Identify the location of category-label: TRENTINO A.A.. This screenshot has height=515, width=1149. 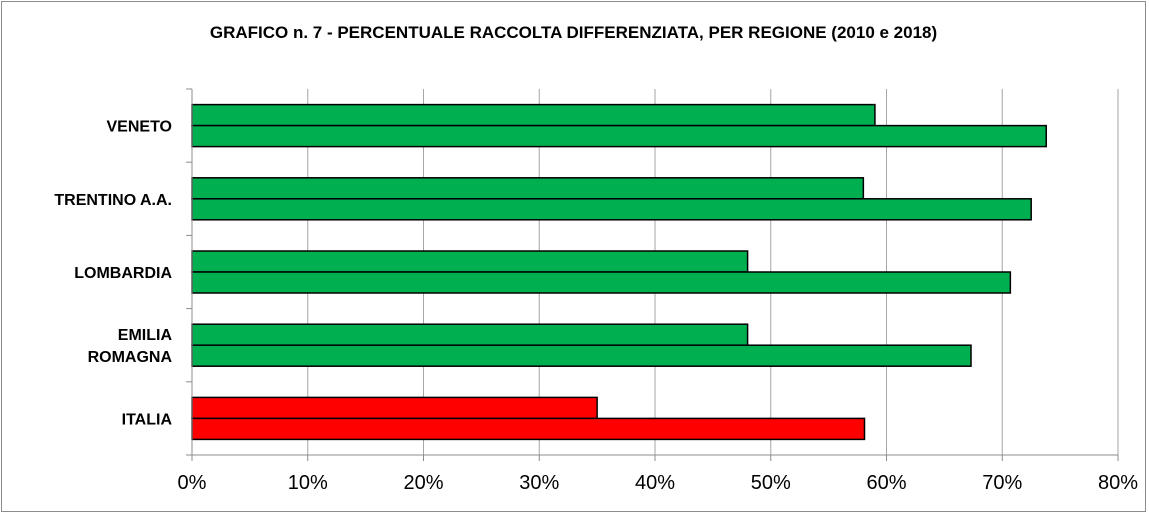
(113, 200).